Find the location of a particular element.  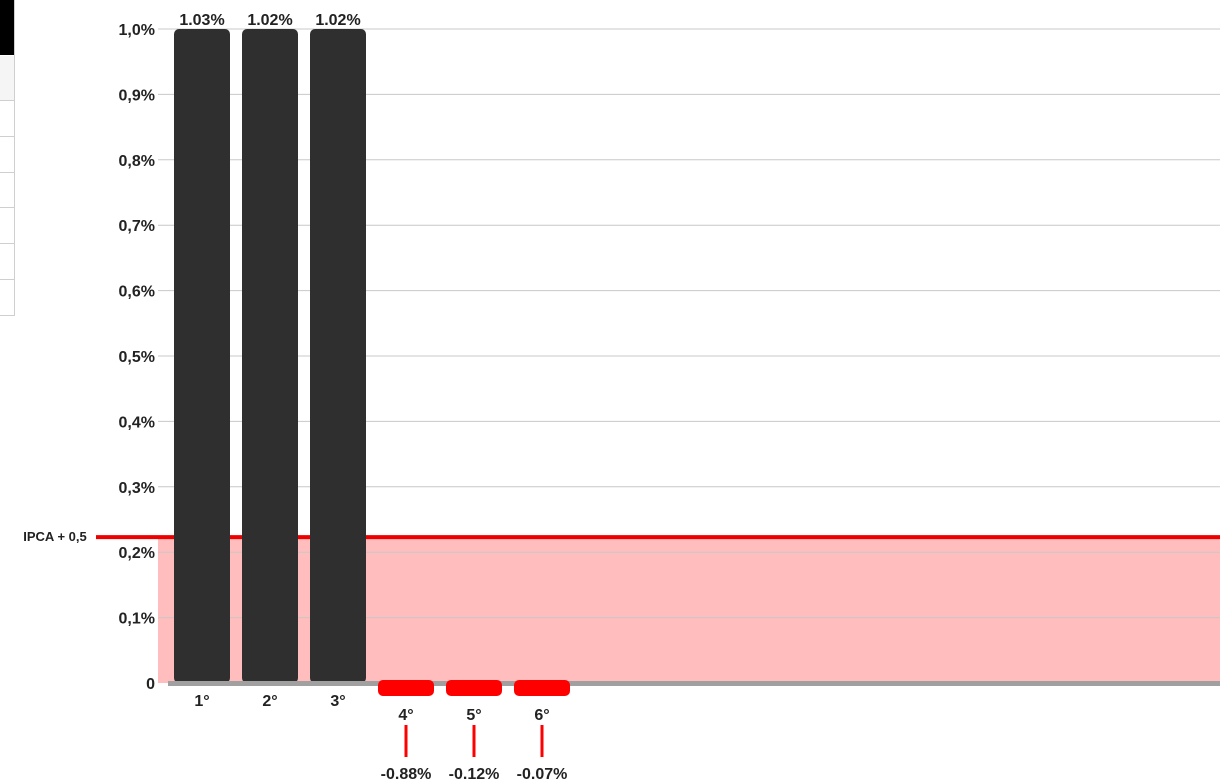

y-tick-label: 0,8% is located at coordinates (137, 161).